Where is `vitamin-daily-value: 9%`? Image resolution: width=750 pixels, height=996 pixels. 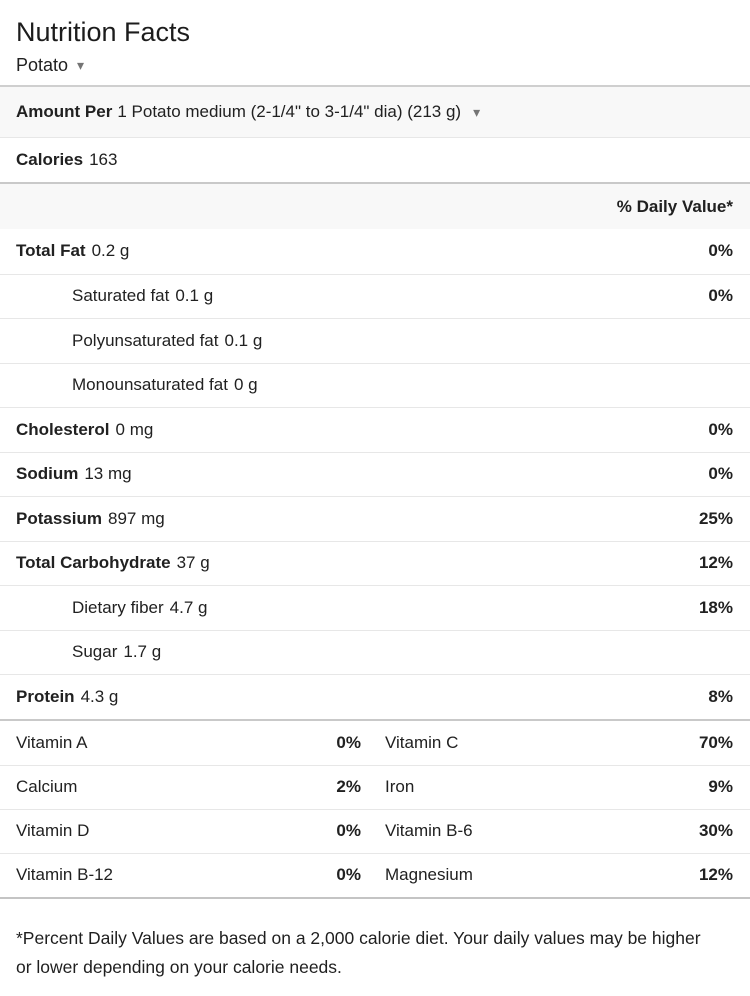 vitamin-daily-value: 9% is located at coordinates (720, 786).